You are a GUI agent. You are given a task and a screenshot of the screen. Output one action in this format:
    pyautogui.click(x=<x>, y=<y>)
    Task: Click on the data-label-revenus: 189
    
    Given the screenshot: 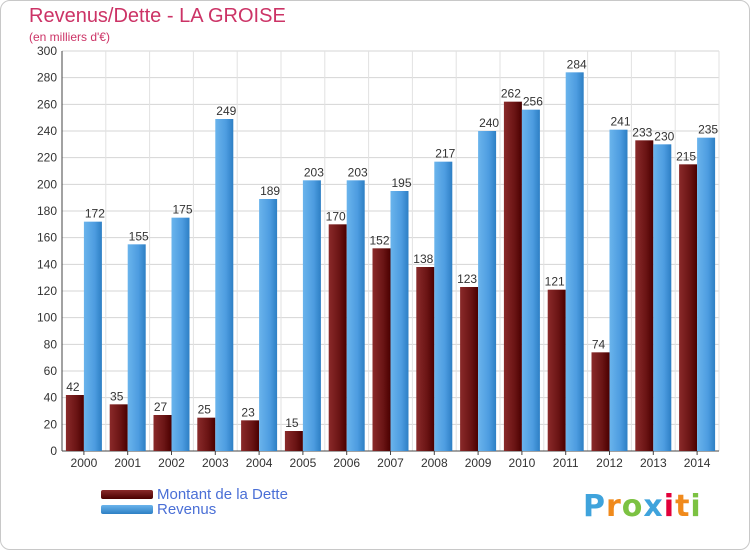 What is the action you would take?
    pyautogui.click(x=270, y=191)
    